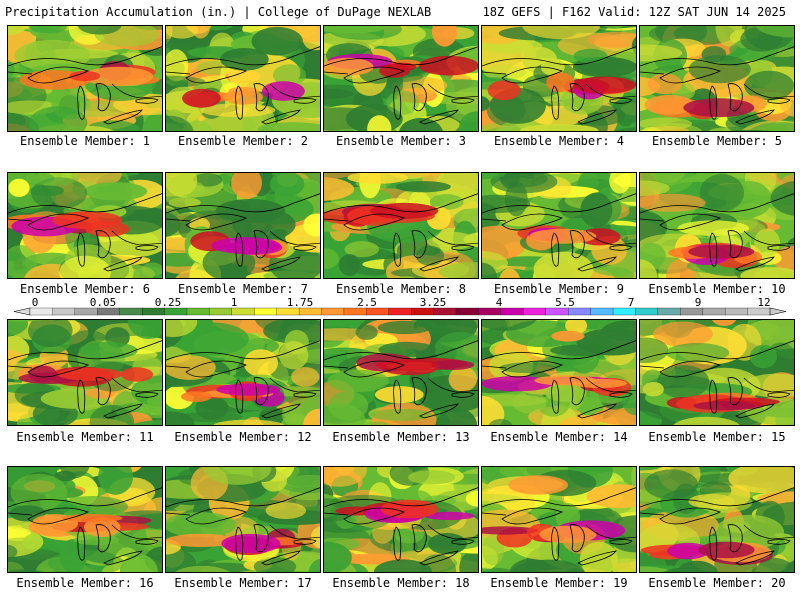 Image resolution: width=800 pixels, height=600 pixels. What do you see at coordinates (85, 583) in the screenshot?
I see `ensemble-member-label: Ensemble Member: 16` at bounding box center [85, 583].